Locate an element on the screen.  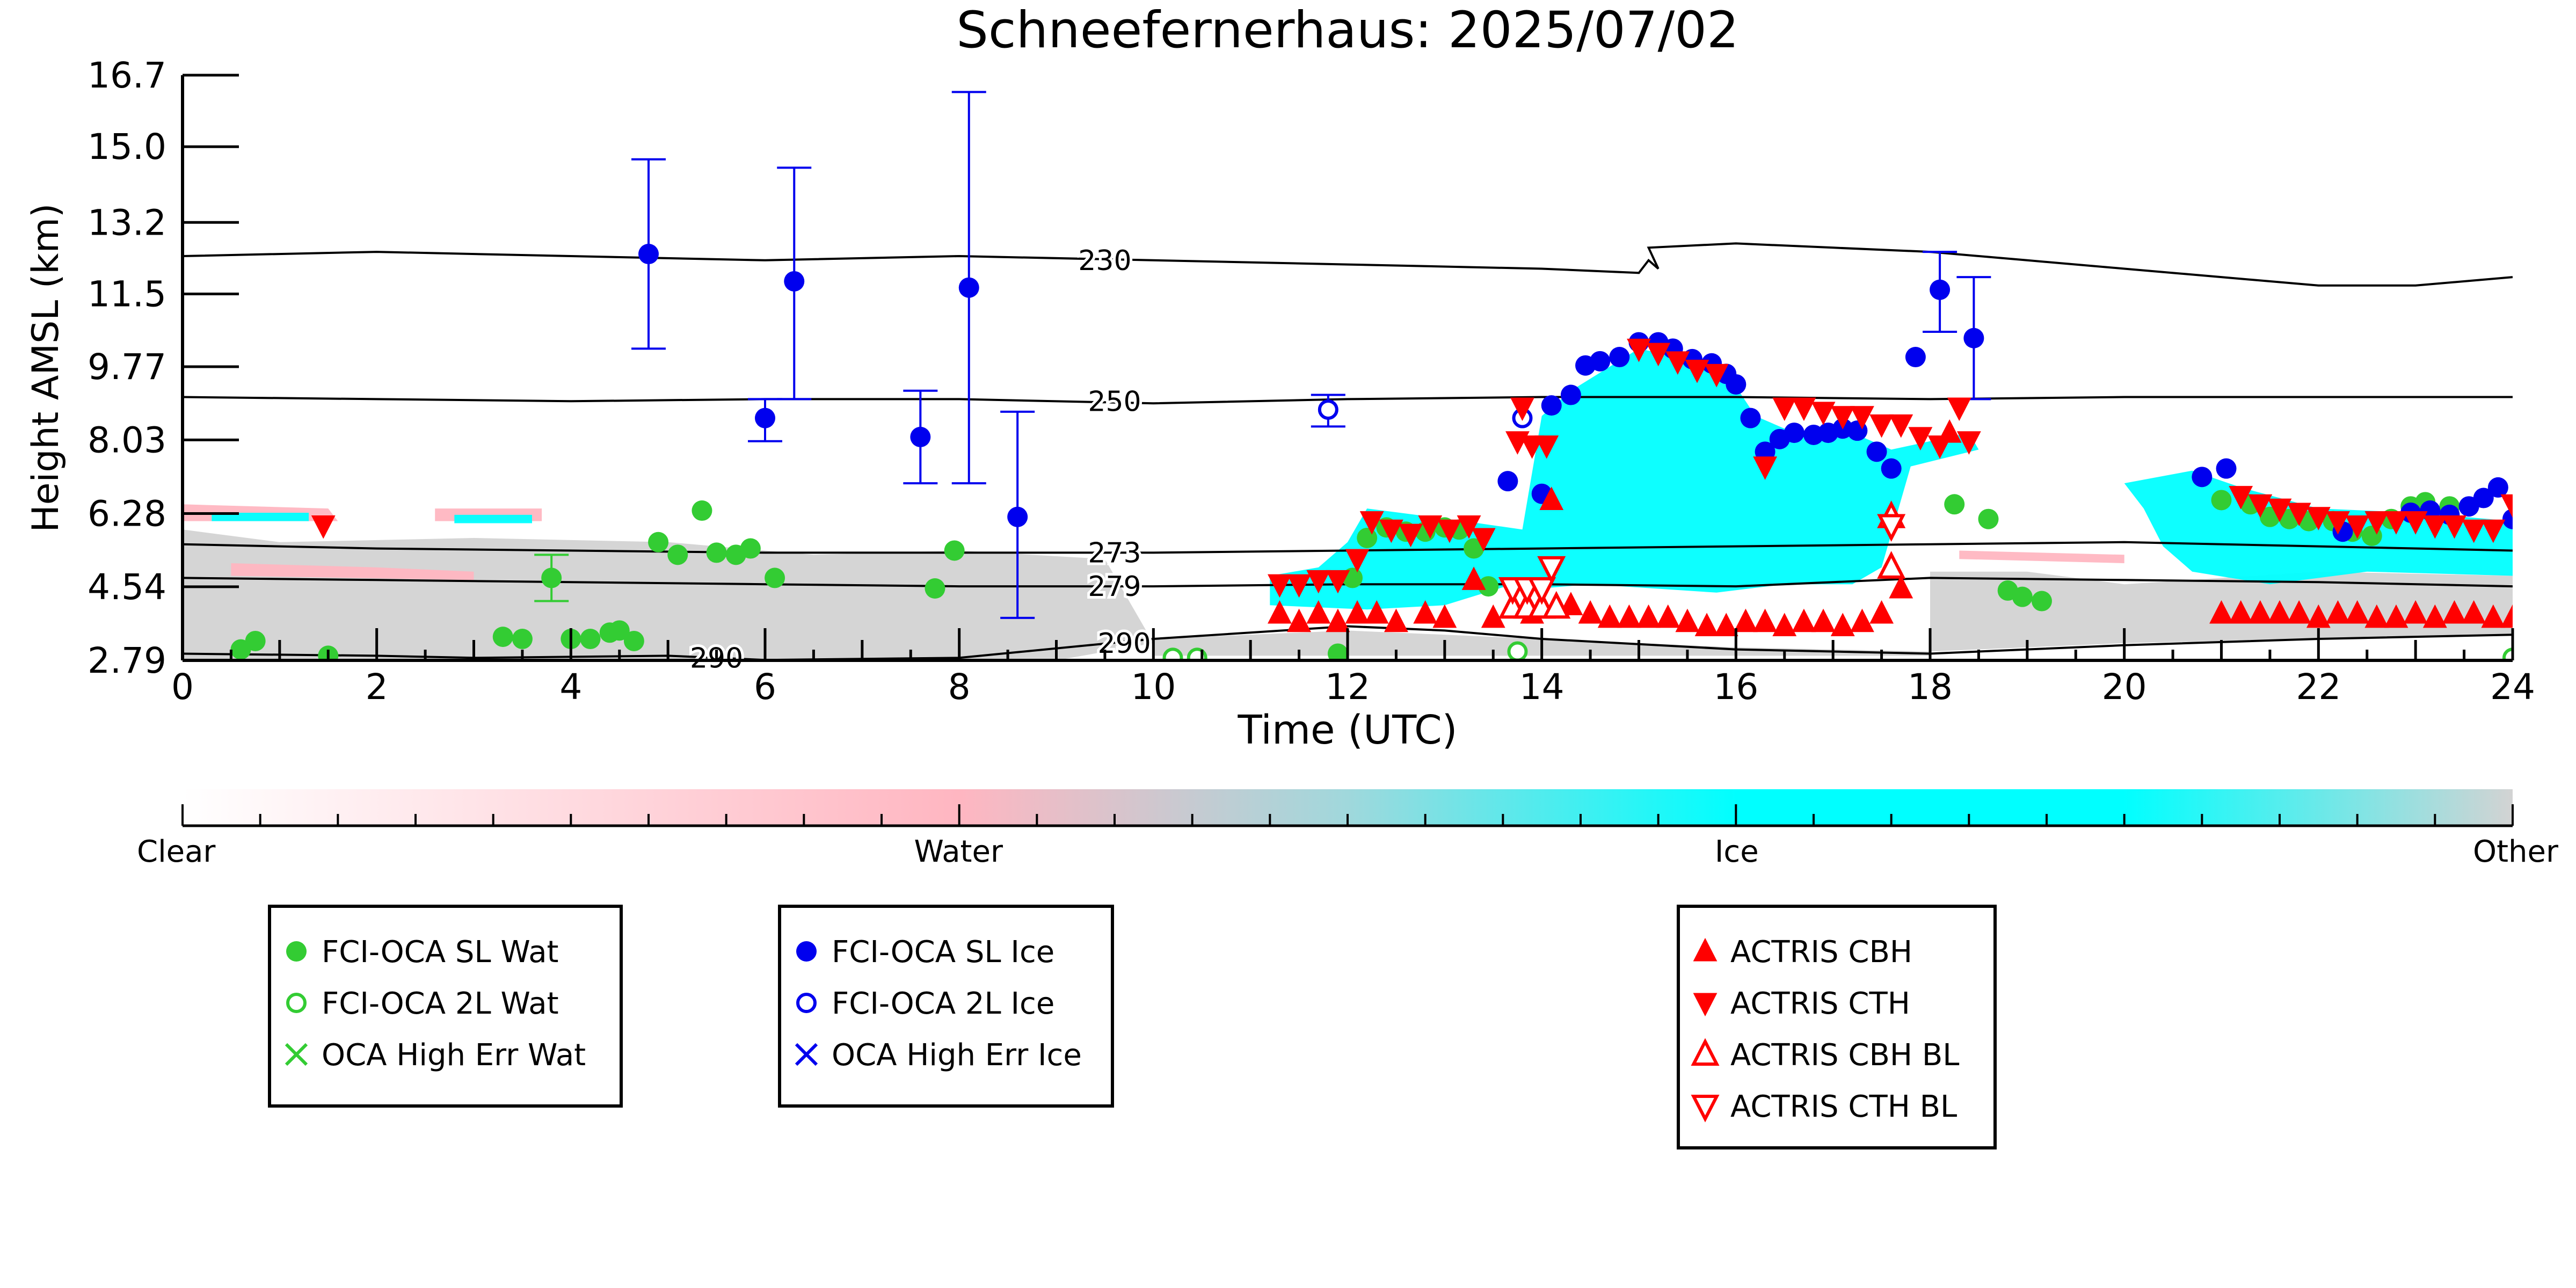
legend-label: FCI-OCA 2L Wat is located at coordinates (440, 1003).